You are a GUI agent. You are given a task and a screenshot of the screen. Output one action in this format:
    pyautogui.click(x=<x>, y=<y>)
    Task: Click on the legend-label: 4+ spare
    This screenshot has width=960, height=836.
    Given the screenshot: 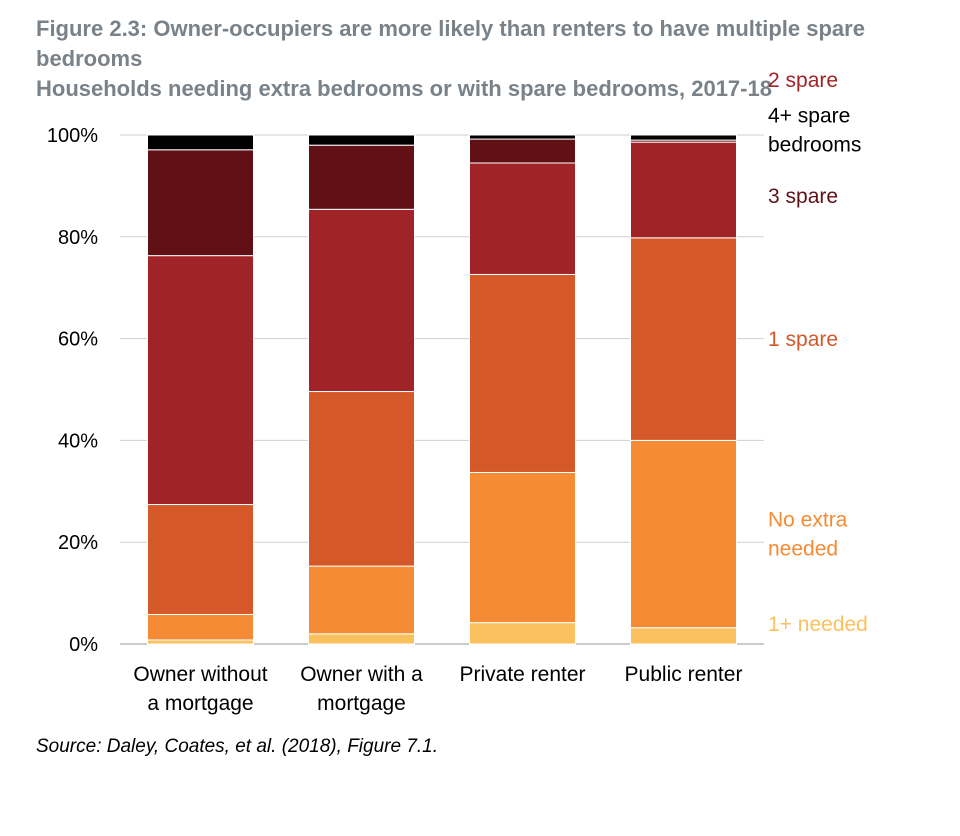 What is the action you would take?
    pyautogui.click(x=809, y=116)
    